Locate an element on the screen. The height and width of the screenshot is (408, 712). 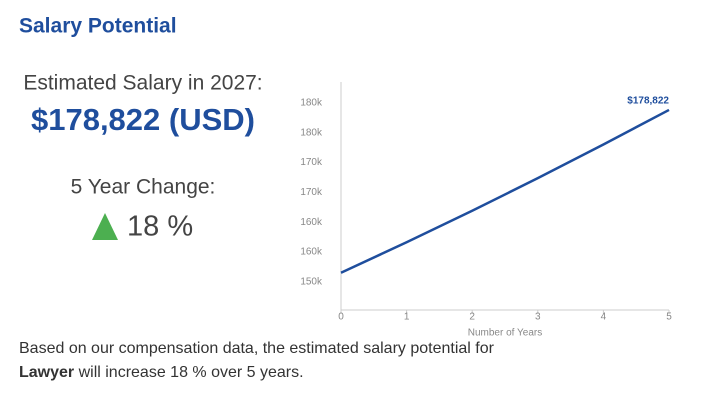
change-value: 18 % is located at coordinates (160, 227).